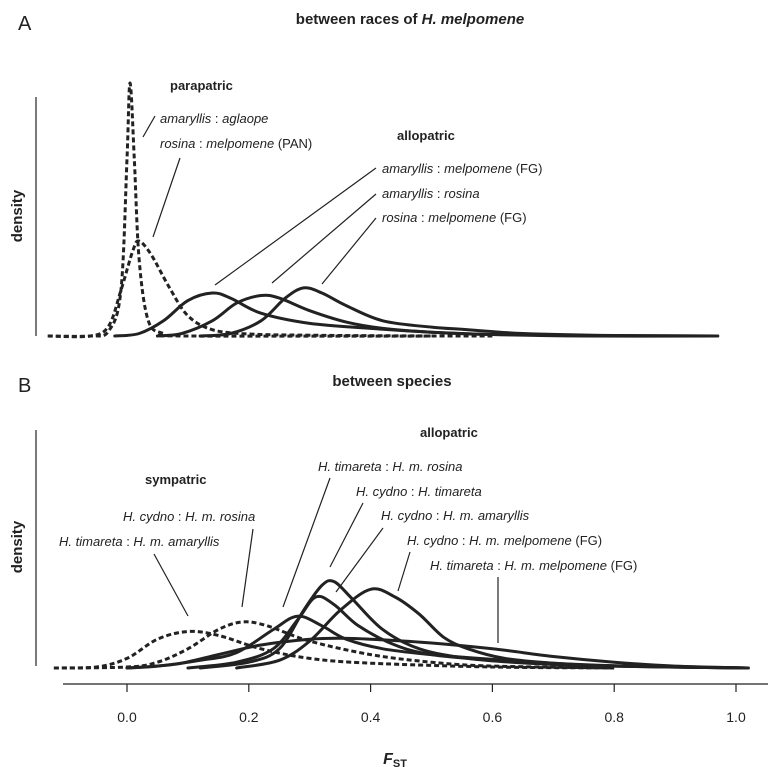  I want to click on panel-b-title: between species, so click(391, 381).